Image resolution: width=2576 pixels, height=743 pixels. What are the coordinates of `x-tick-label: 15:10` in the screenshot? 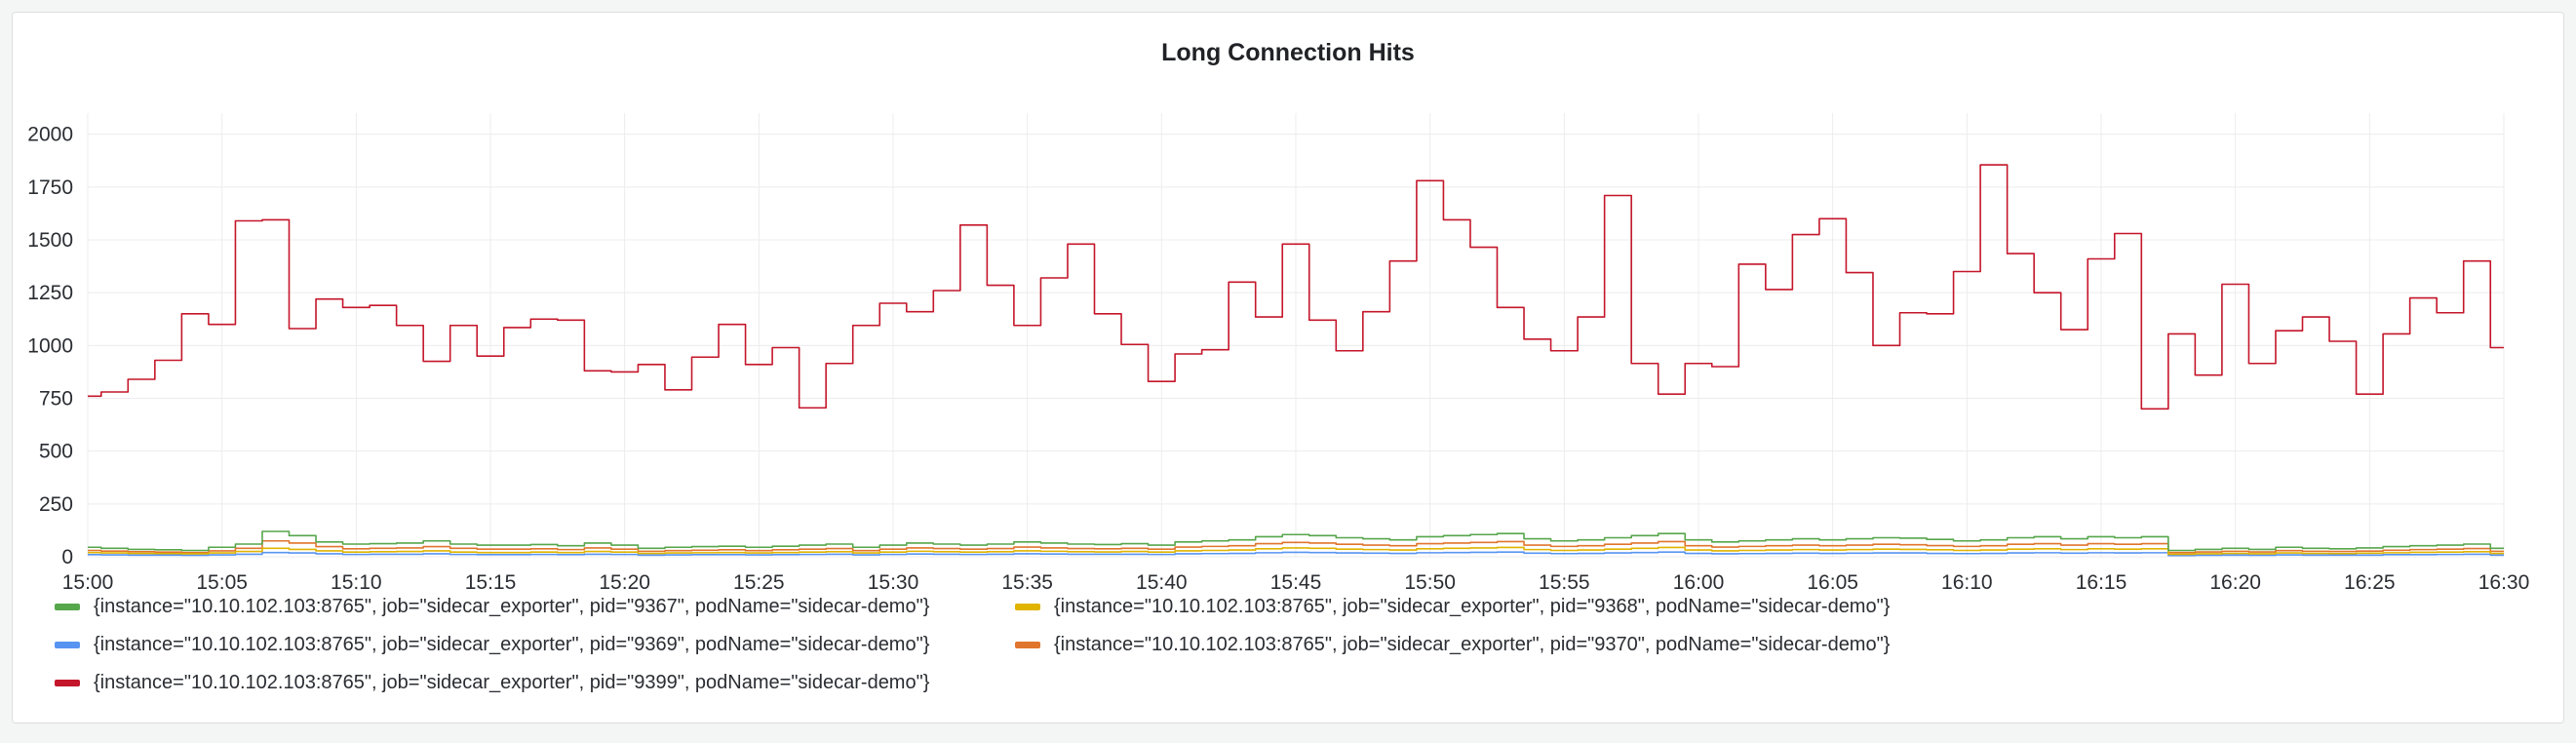 It's located at (356, 582).